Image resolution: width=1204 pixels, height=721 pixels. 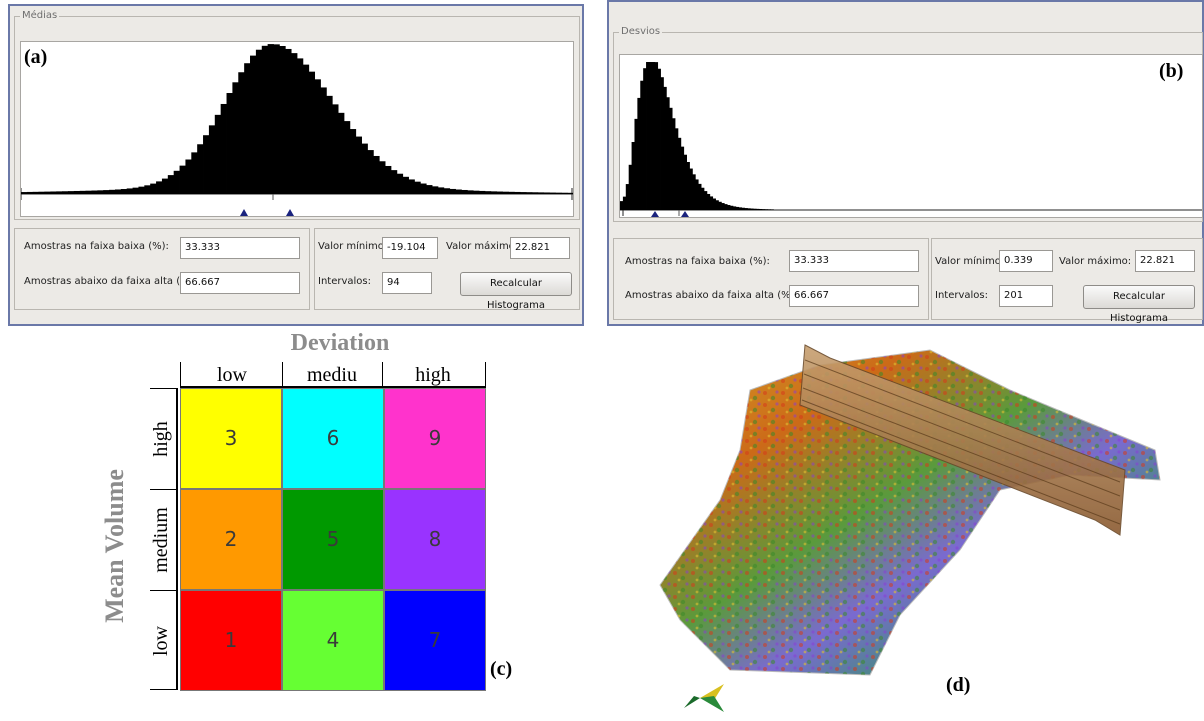 I want to click on column-header-medium: mediu, so click(x=332, y=375).